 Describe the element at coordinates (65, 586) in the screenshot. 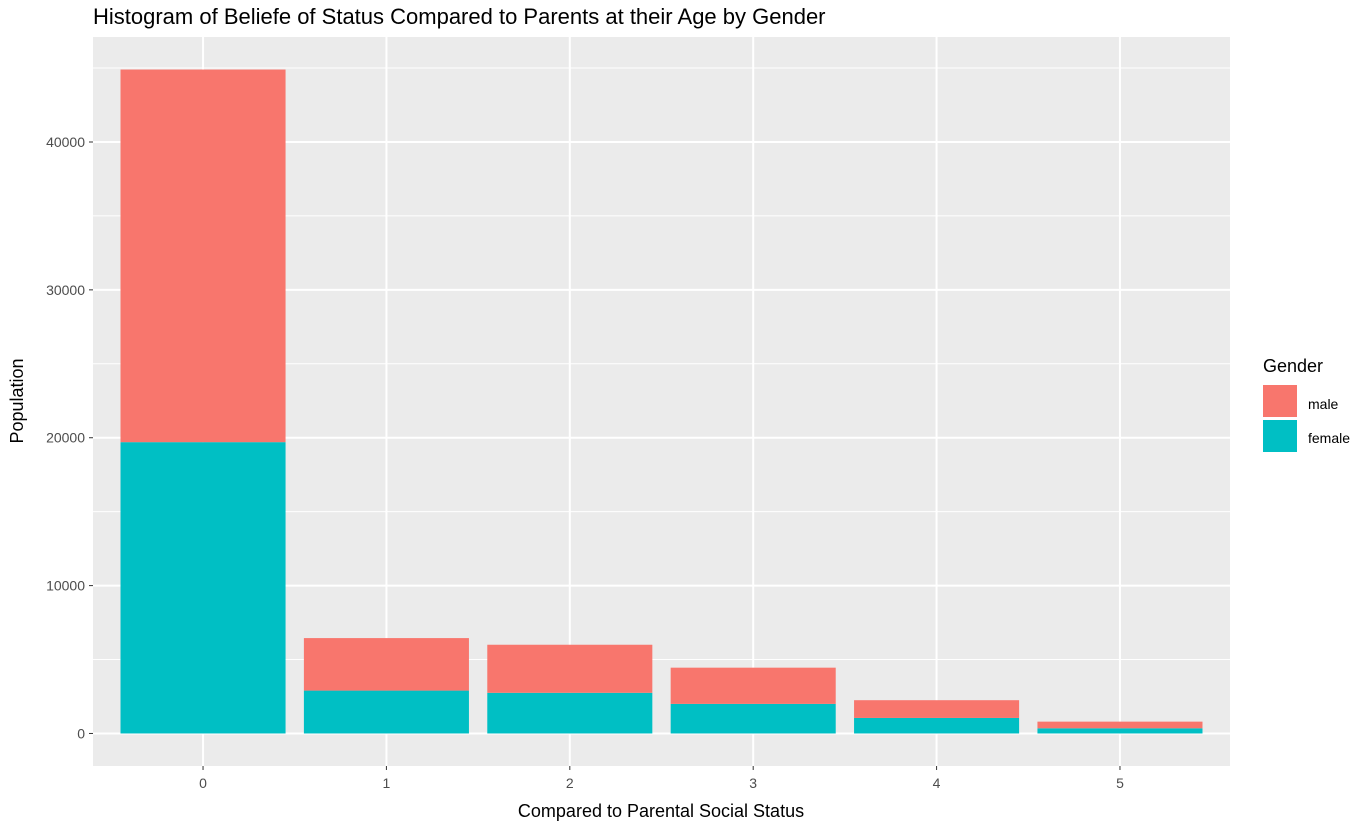

I see `y-tick-label: 10000` at that location.